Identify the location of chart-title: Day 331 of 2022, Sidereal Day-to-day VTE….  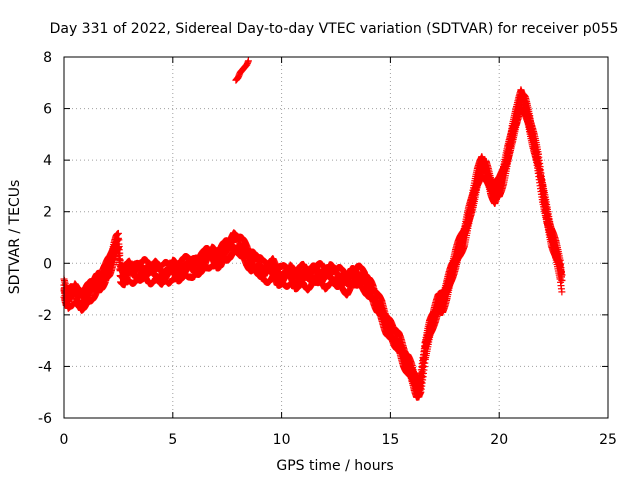
(334, 29).